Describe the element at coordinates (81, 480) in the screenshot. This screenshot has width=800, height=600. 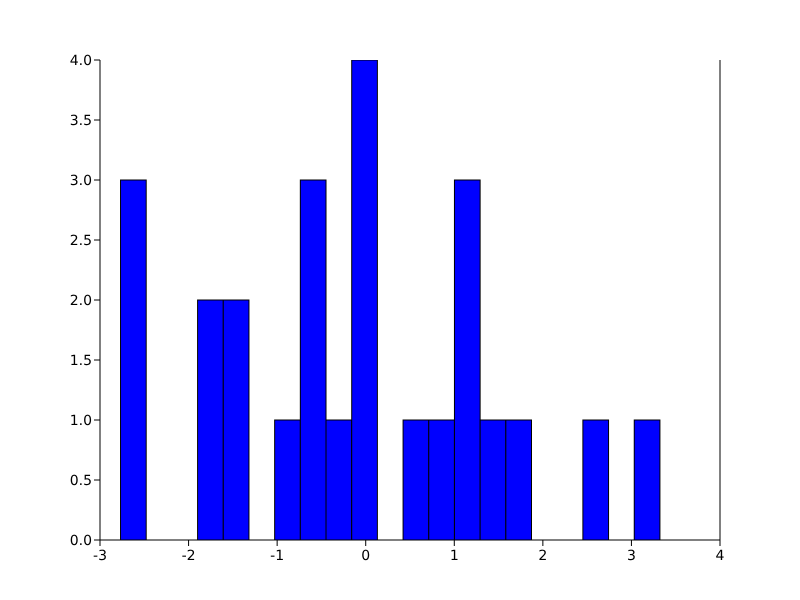
I see `y-tick-label: 0.5` at that location.